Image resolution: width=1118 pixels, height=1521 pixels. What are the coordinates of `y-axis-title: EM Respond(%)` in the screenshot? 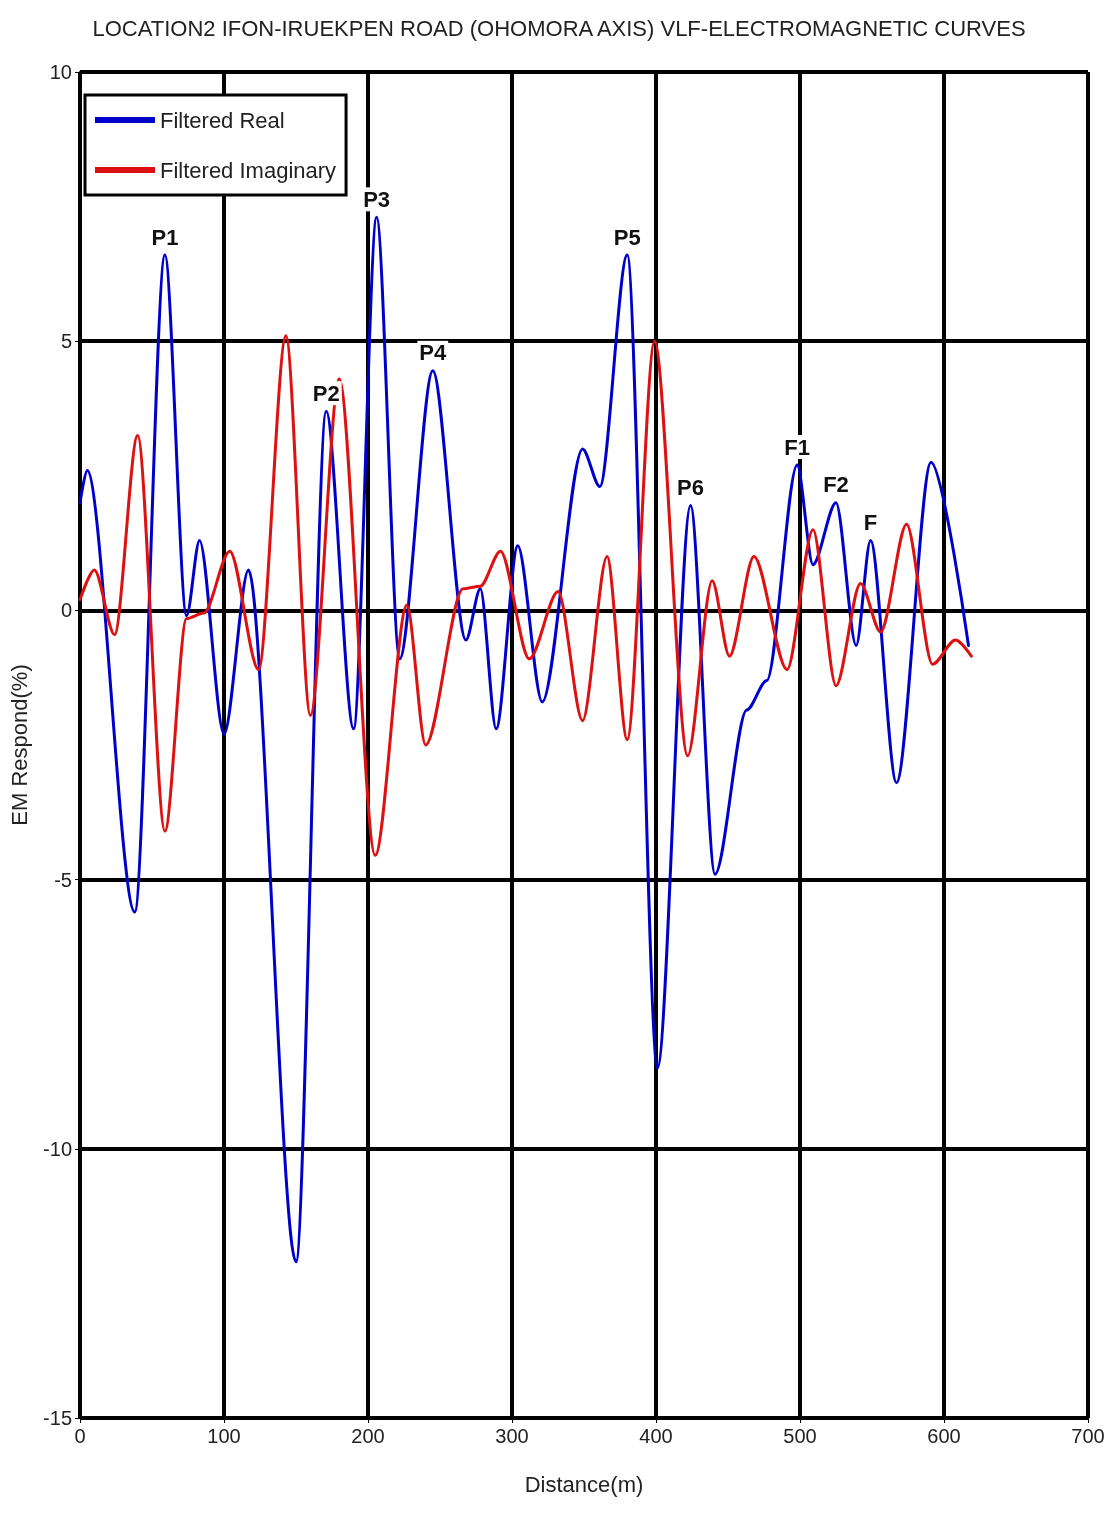 It's located at (19, 745).